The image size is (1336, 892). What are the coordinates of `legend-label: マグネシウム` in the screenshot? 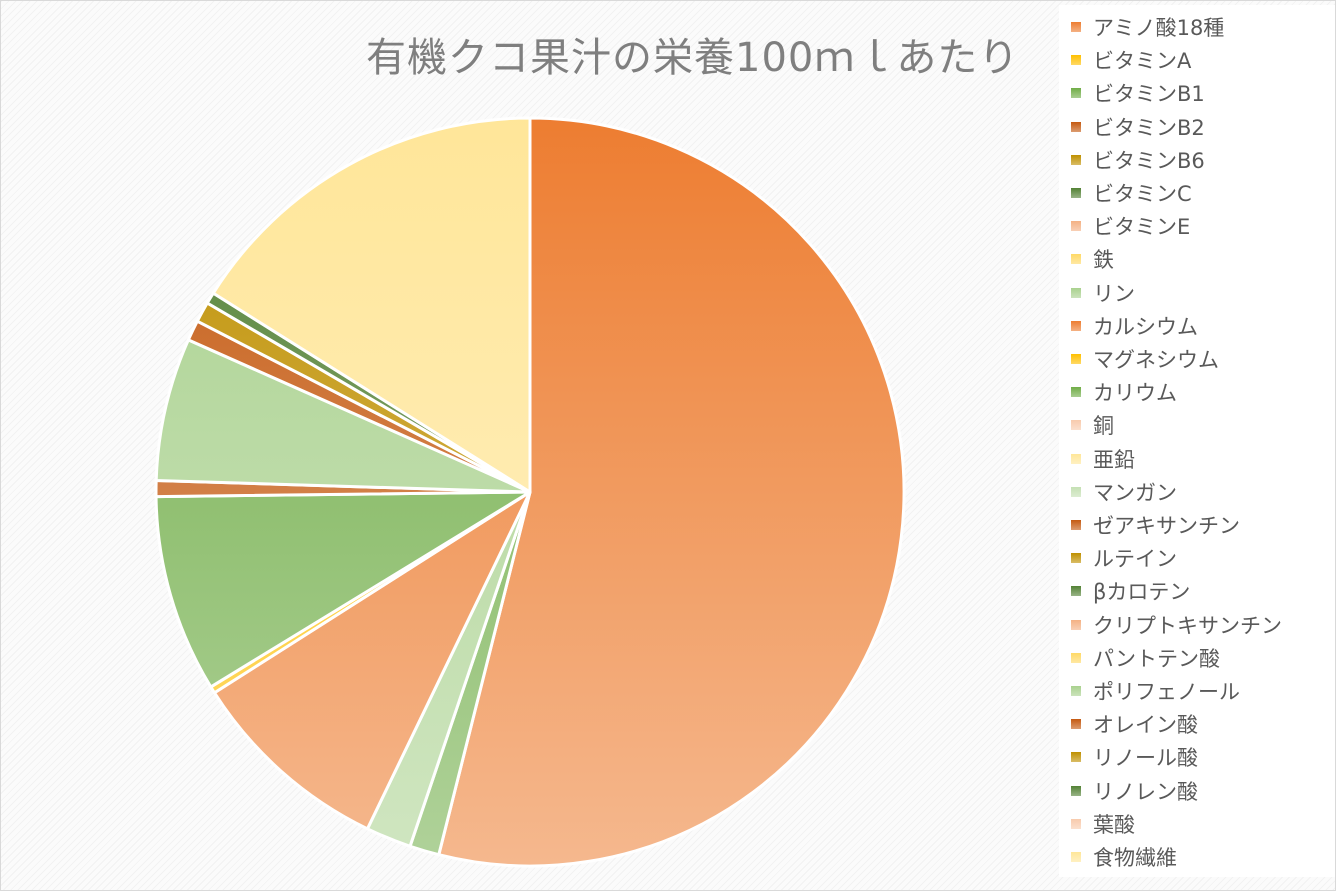 It's located at (1156, 360).